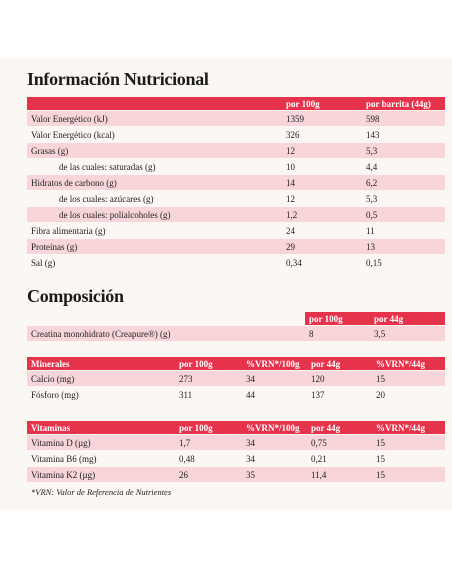 The width and height of the screenshot is (452, 584). I want to click on table-row: Valor Energético (kJ) 1359 598, so click(236, 118).